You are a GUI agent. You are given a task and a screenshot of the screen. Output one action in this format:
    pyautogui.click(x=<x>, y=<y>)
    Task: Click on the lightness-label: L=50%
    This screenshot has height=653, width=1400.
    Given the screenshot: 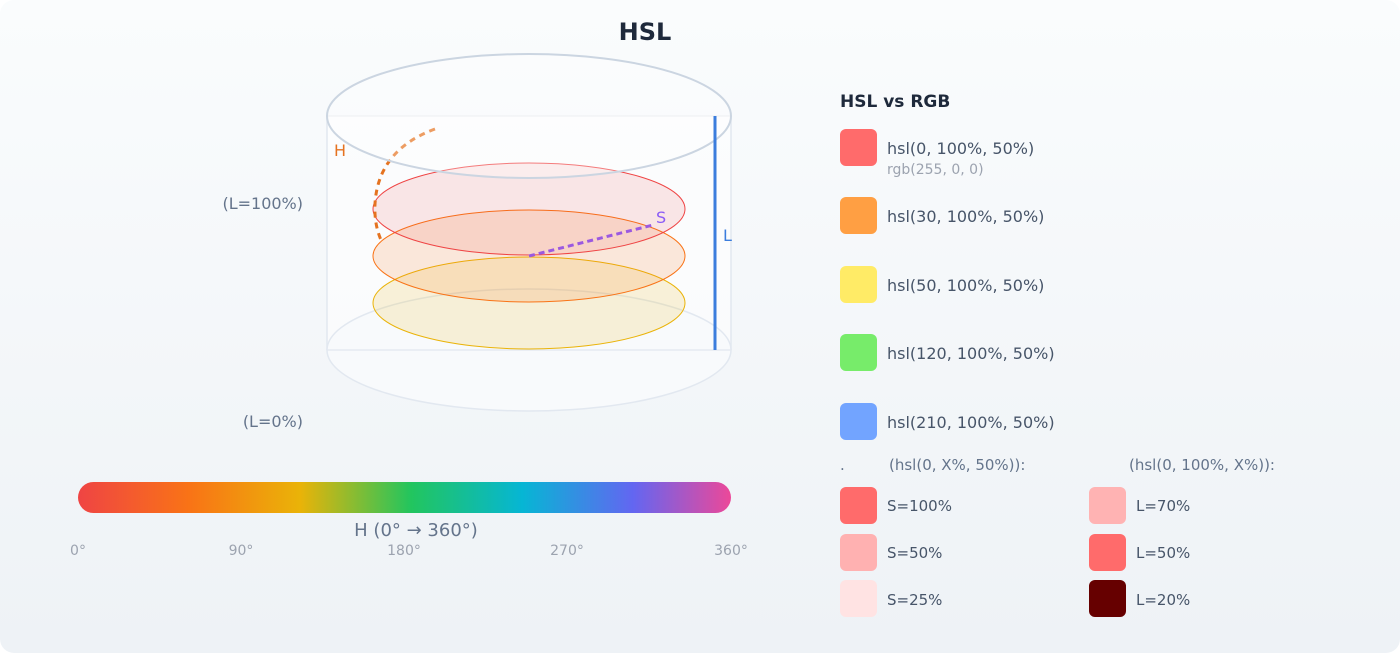 What is the action you would take?
    pyautogui.click(x=1163, y=553)
    